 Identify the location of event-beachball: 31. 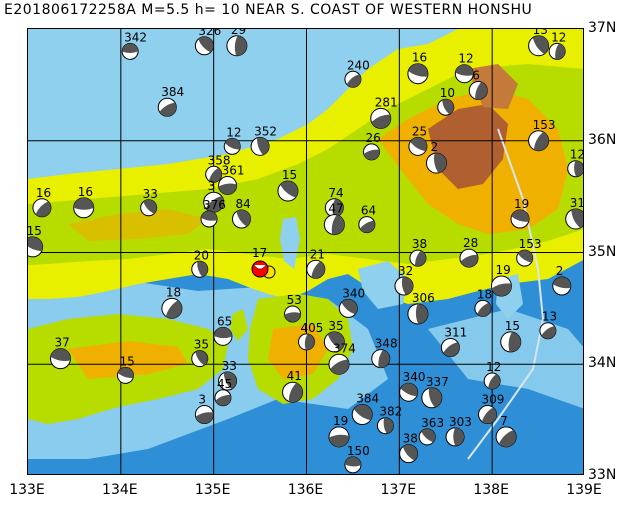
(574, 213).